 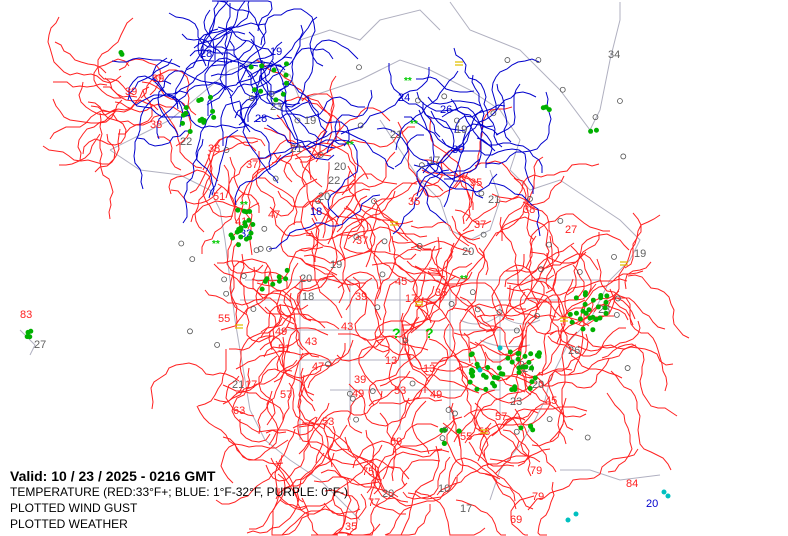 I want to click on station-temperature: 19, so click(x=310, y=121).